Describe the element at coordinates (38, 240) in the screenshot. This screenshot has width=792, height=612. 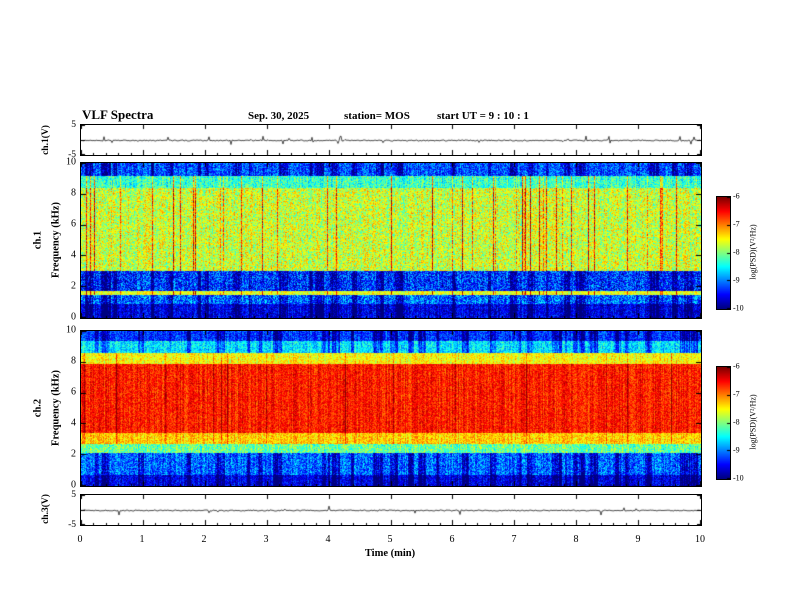
I see `spec1-channel-label: ch.1` at that location.